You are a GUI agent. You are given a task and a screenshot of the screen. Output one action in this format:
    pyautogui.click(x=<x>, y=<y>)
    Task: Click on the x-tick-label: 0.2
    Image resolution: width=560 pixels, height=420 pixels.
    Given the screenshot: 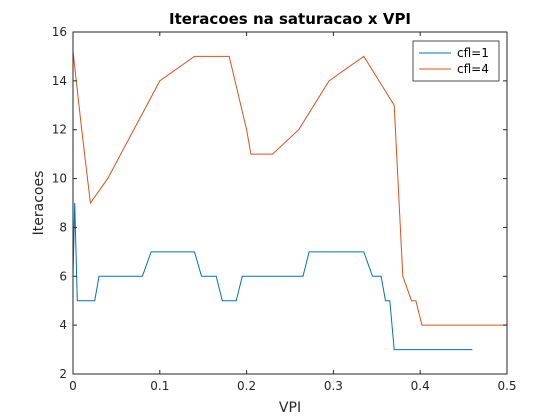 What is the action you would take?
    pyautogui.click(x=246, y=386)
    